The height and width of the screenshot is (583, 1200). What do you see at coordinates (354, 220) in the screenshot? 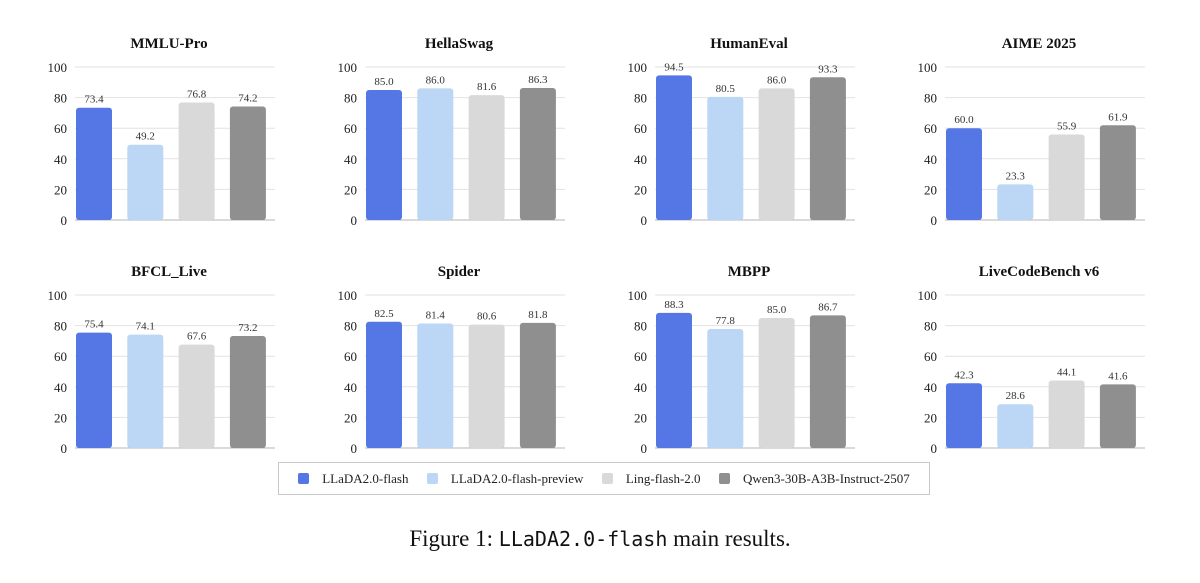
I see `y-tick-label-hellaswag-0: 0` at bounding box center [354, 220].